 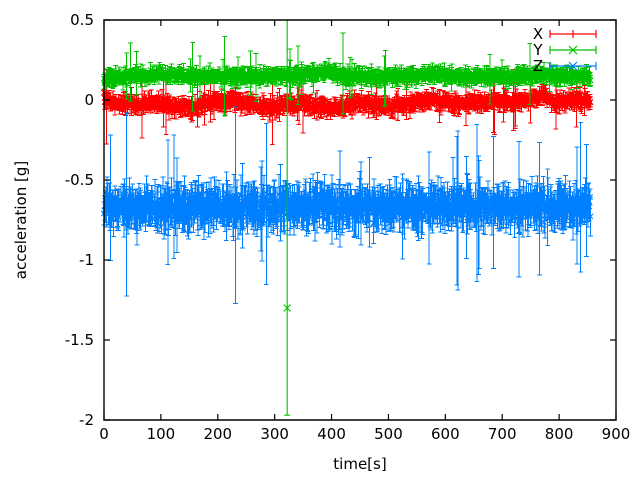 I want to click on legend-sample-y, so click(x=573, y=50).